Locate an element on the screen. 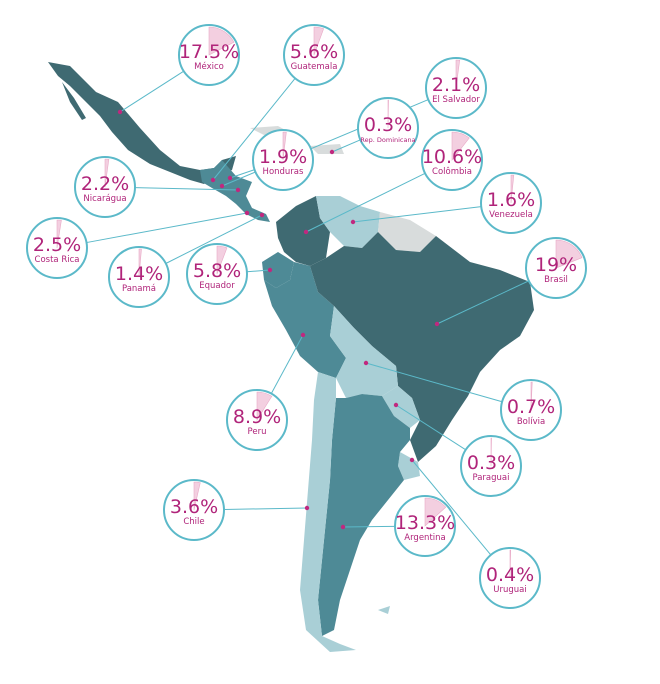 The image size is (660, 684). country-name: Rep. Dominicana is located at coordinates (387, 140).